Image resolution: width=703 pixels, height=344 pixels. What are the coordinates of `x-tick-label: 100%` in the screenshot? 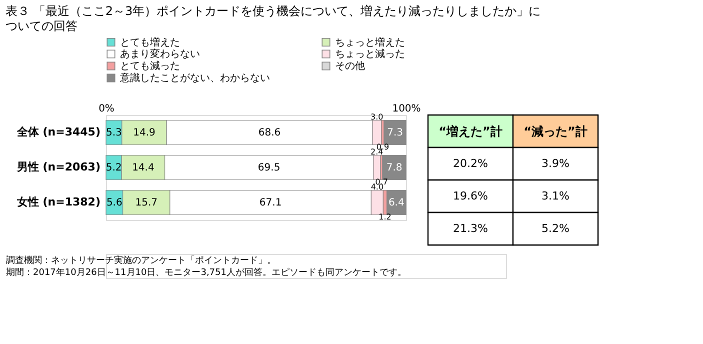 It's located at (406, 109).